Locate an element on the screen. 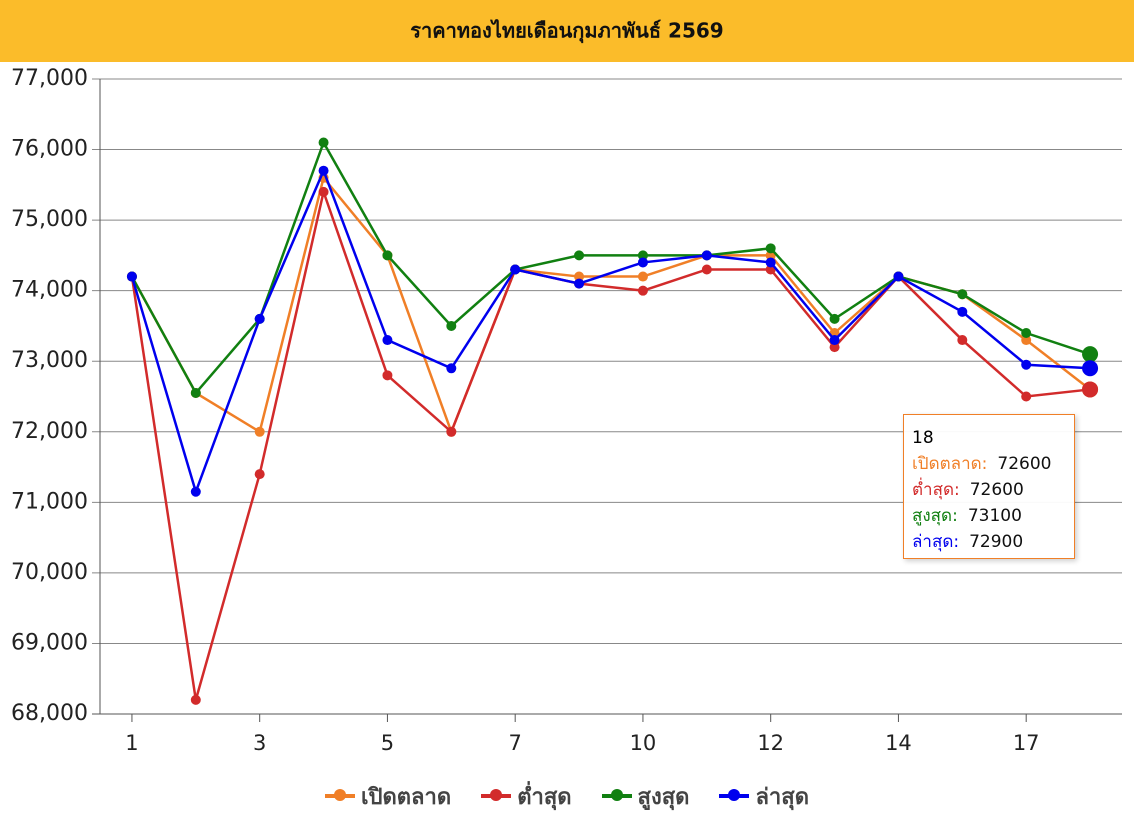  legend-item: ต่ำสุด is located at coordinates (526, 796).